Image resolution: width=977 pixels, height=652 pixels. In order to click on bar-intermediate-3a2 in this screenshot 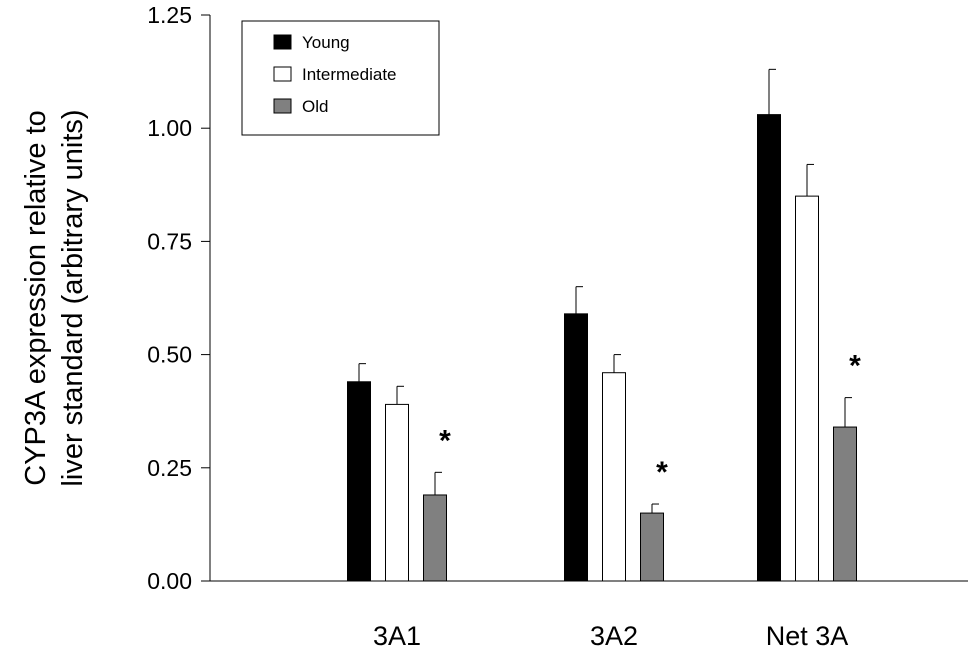, I will do `click(614, 477)`.